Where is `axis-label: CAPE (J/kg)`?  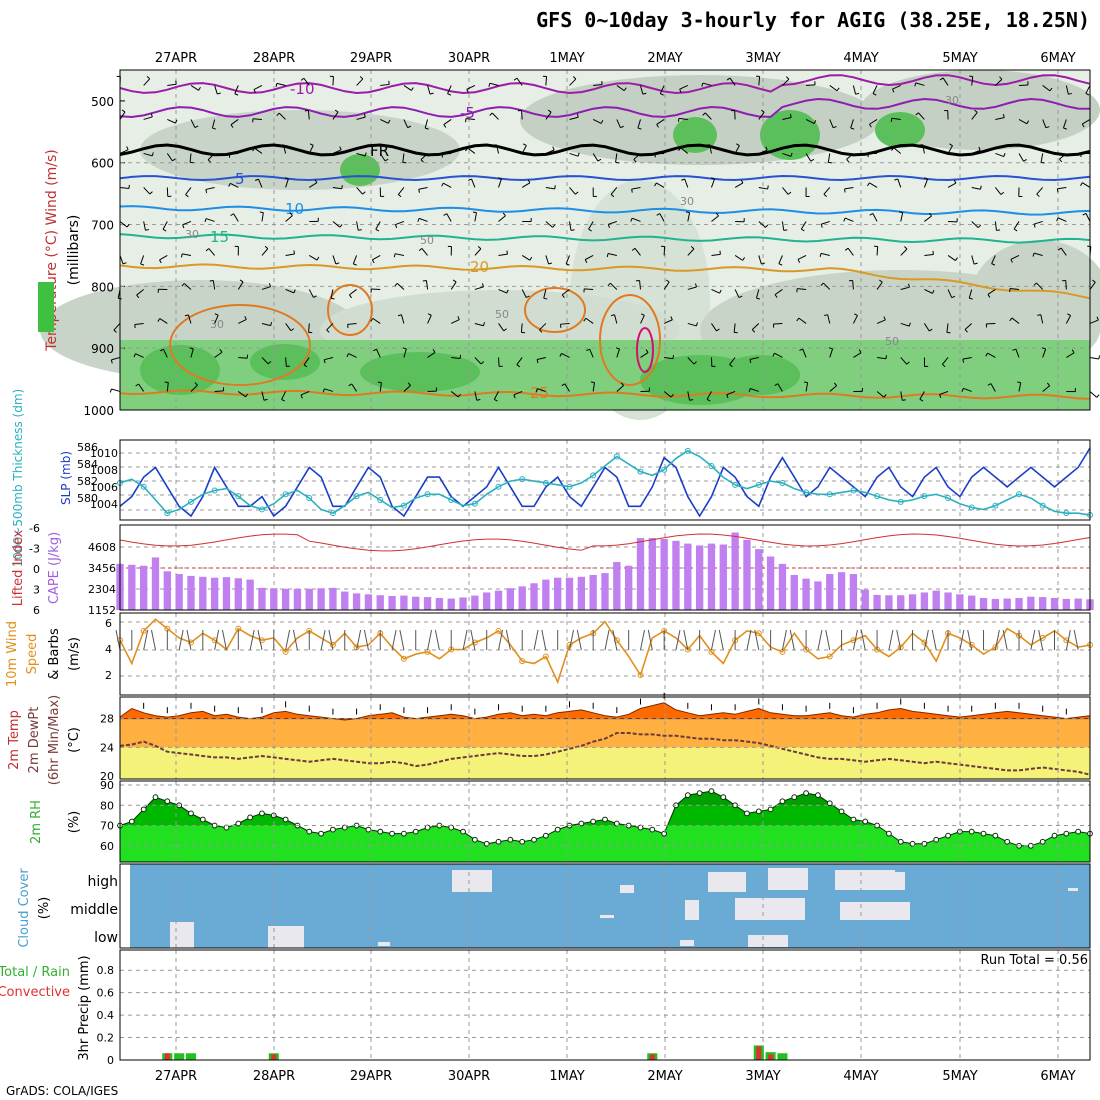
axis-label: CAPE (J/kg) is located at coordinates (54, 568).